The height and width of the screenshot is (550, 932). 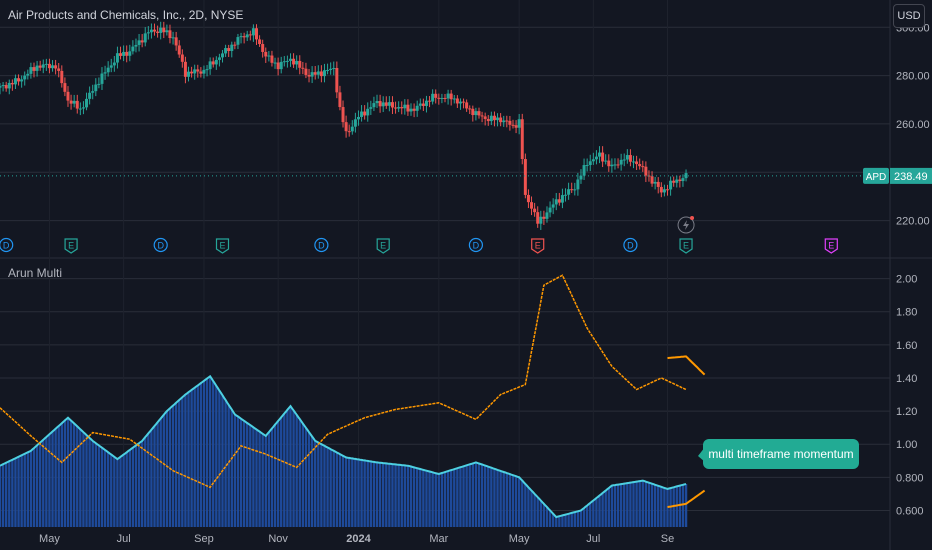 What do you see at coordinates (383, 246) in the screenshot?
I see `event-letter: E` at bounding box center [383, 246].